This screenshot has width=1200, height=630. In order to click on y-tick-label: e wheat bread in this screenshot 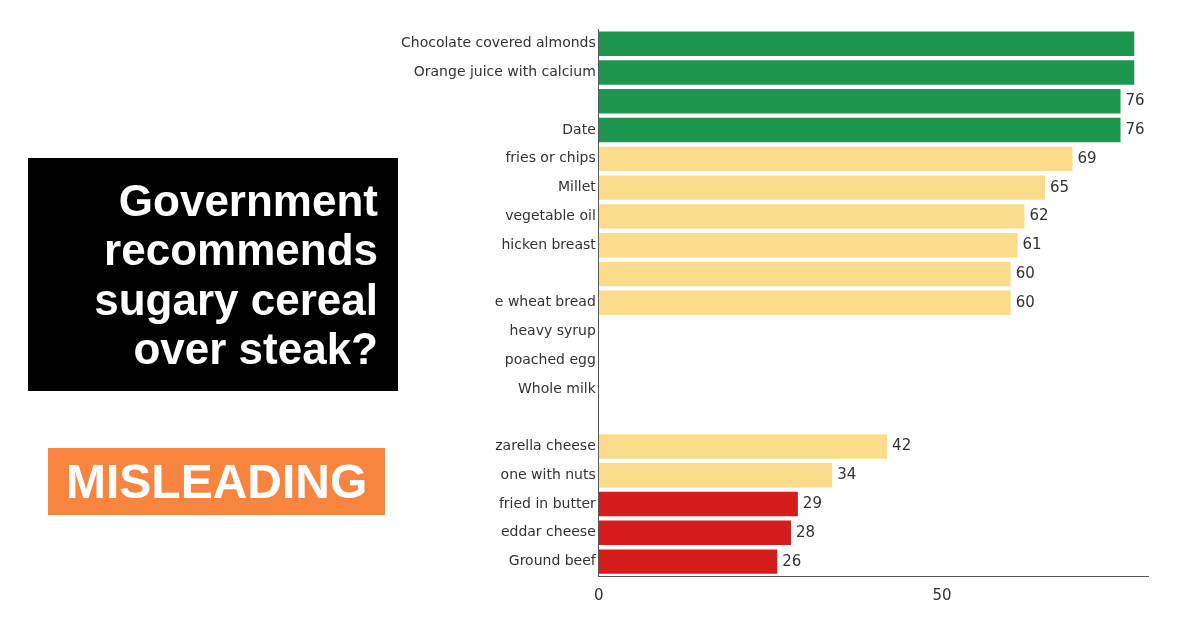, I will do `click(545, 301)`.